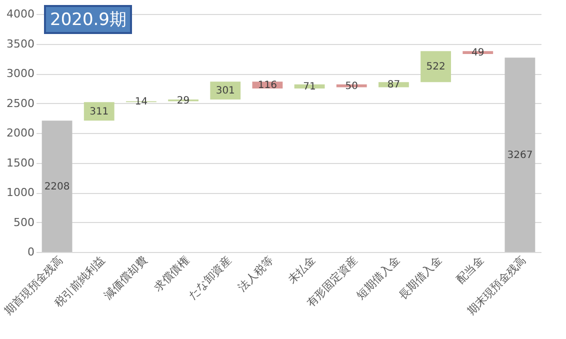 Image resolution: width=566 pixels, height=339 pixels. What do you see at coordinates (351, 86) in the screenshot?
I see `data-label: 50` at bounding box center [351, 86].